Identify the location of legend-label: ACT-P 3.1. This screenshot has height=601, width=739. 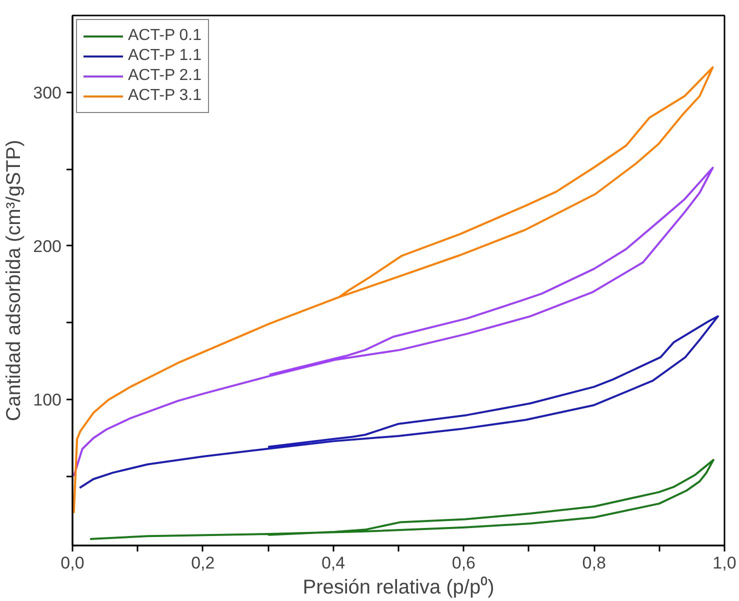
(165, 96).